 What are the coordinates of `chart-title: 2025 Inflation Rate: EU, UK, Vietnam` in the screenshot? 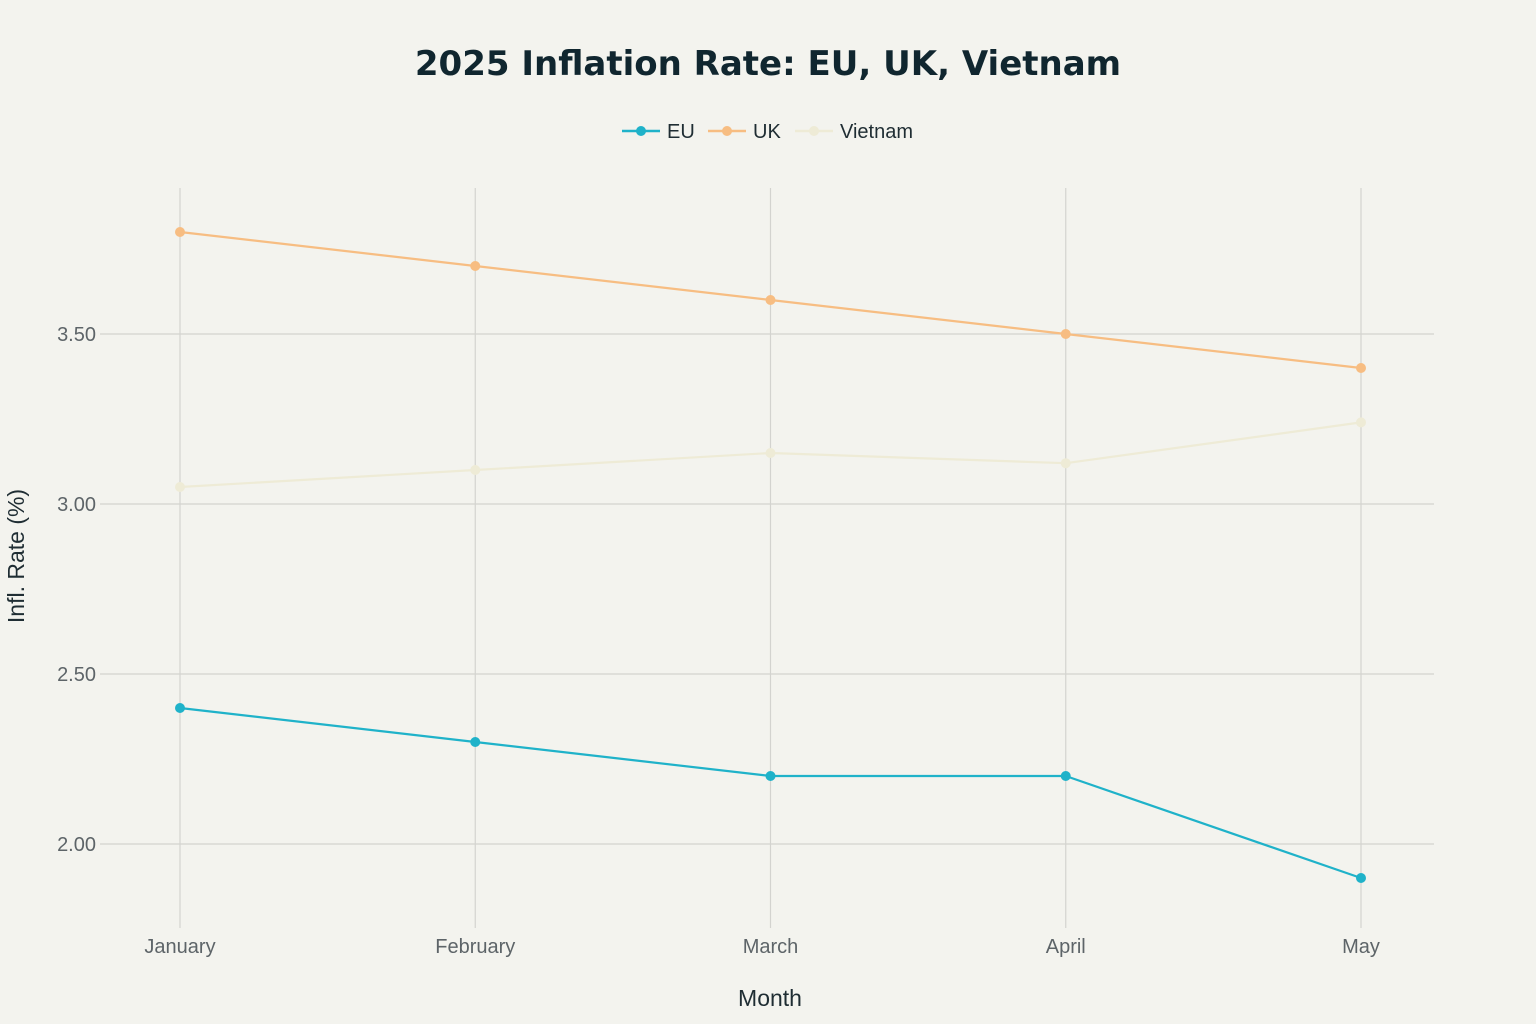 It's located at (768, 64).